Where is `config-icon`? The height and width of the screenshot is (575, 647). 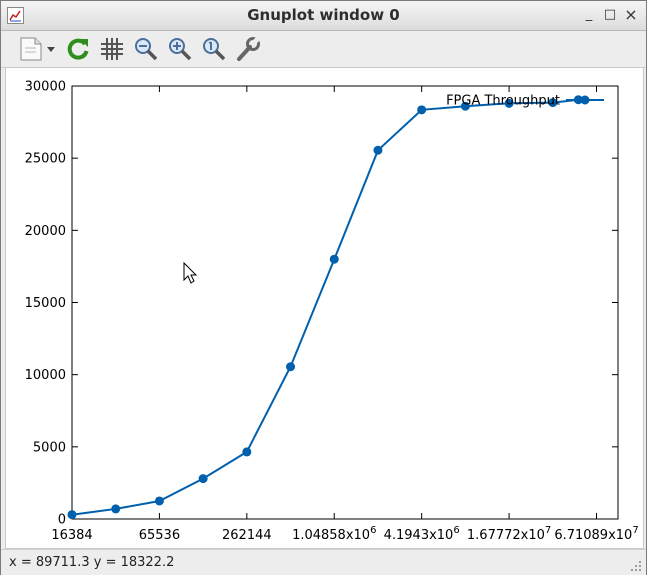
config-icon is located at coordinates (249, 48).